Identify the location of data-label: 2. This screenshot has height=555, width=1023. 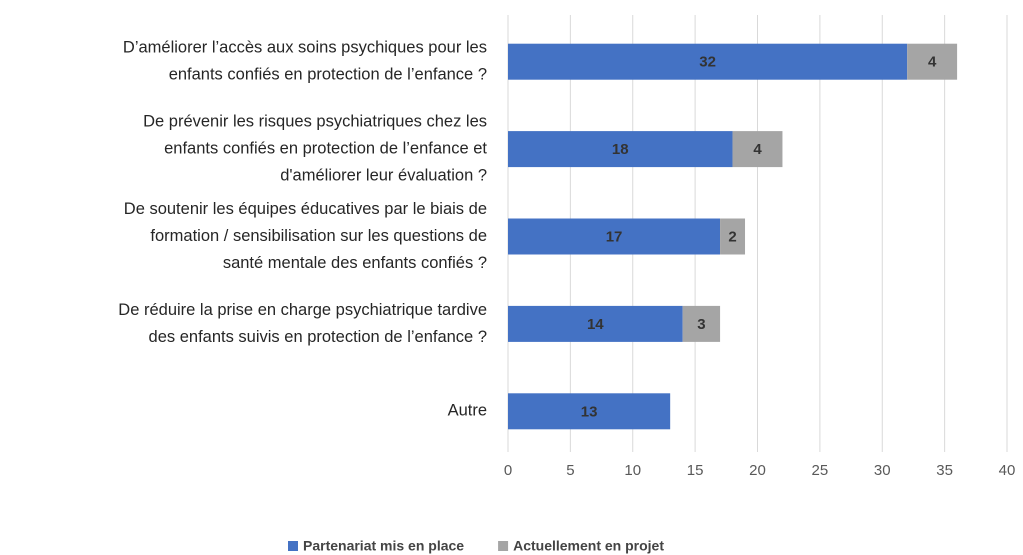
(732, 236).